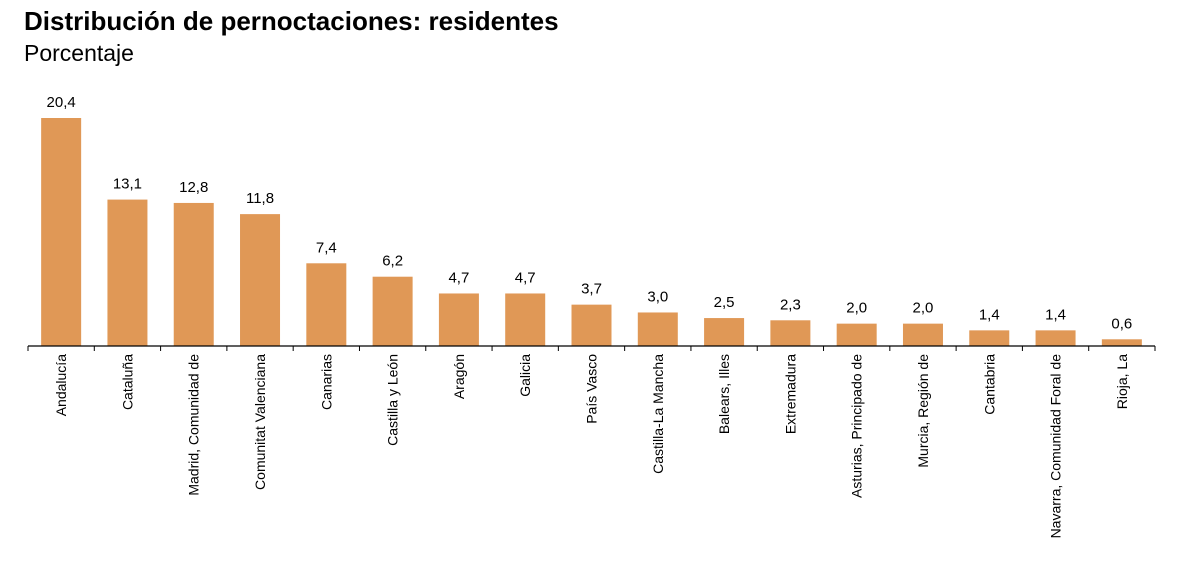 The width and height of the screenshot is (1200, 566). Describe the element at coordinates (724, 394) in the screenshot. I see `category-label: Balears, Illes` at that location.